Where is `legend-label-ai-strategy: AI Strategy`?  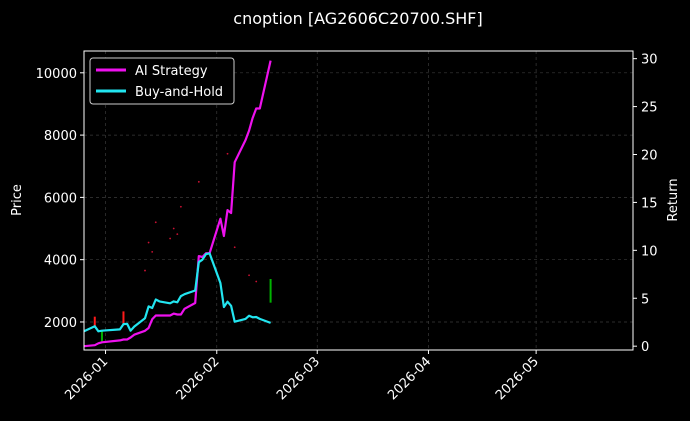
legend-label-ai-strategy: AI Strategy is located at coordinates (171, 71).